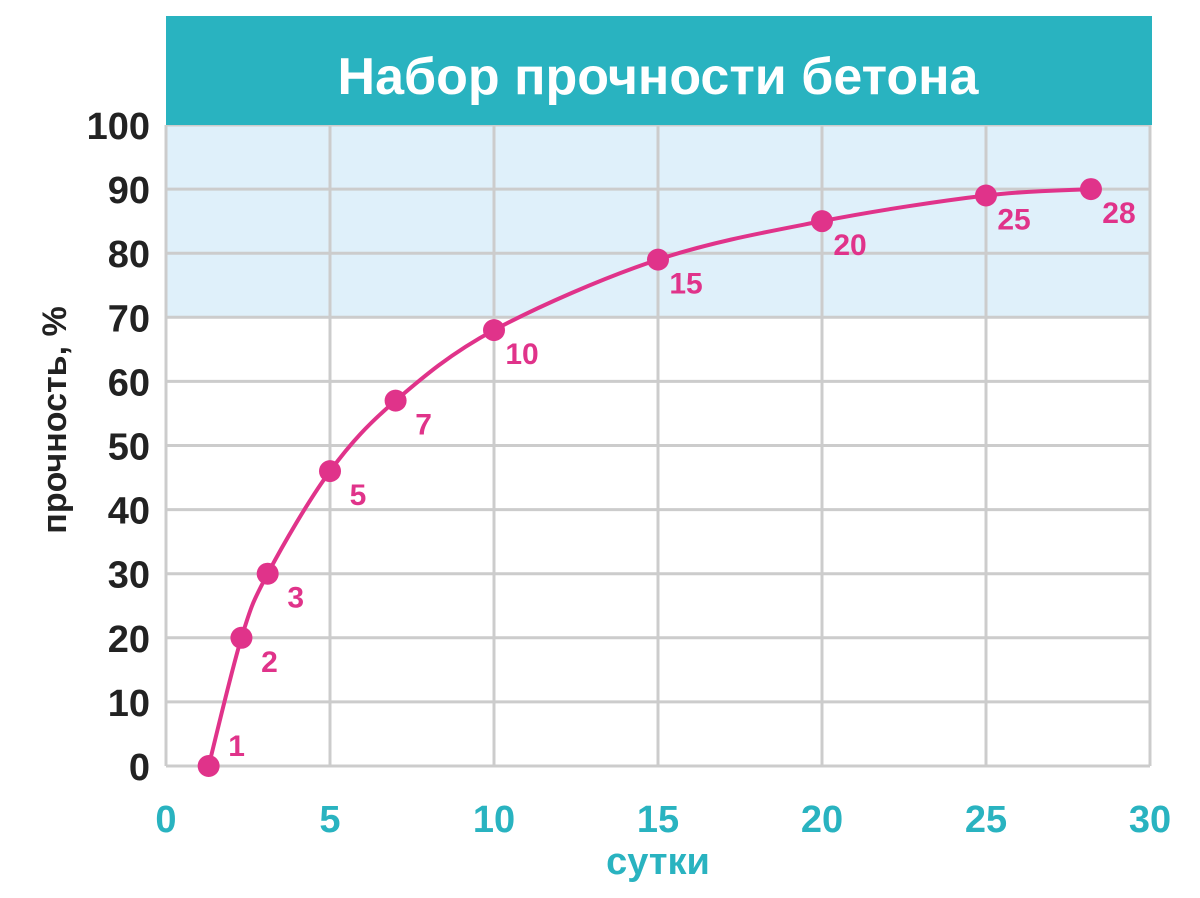 The height and width of the screenshot is (898, 1200). What do you see at coordinates (295, 598) in the screenshot?
I see `data-point-label: 3` at bounding box center [295, 598].